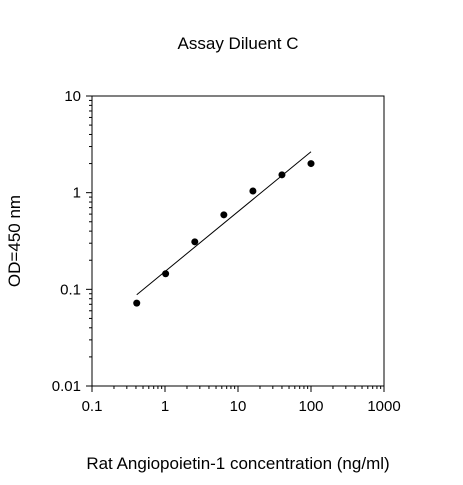 The image size is (463, 485). I want to click on y-axis-label: OD=450 nm, so click(14, 241).